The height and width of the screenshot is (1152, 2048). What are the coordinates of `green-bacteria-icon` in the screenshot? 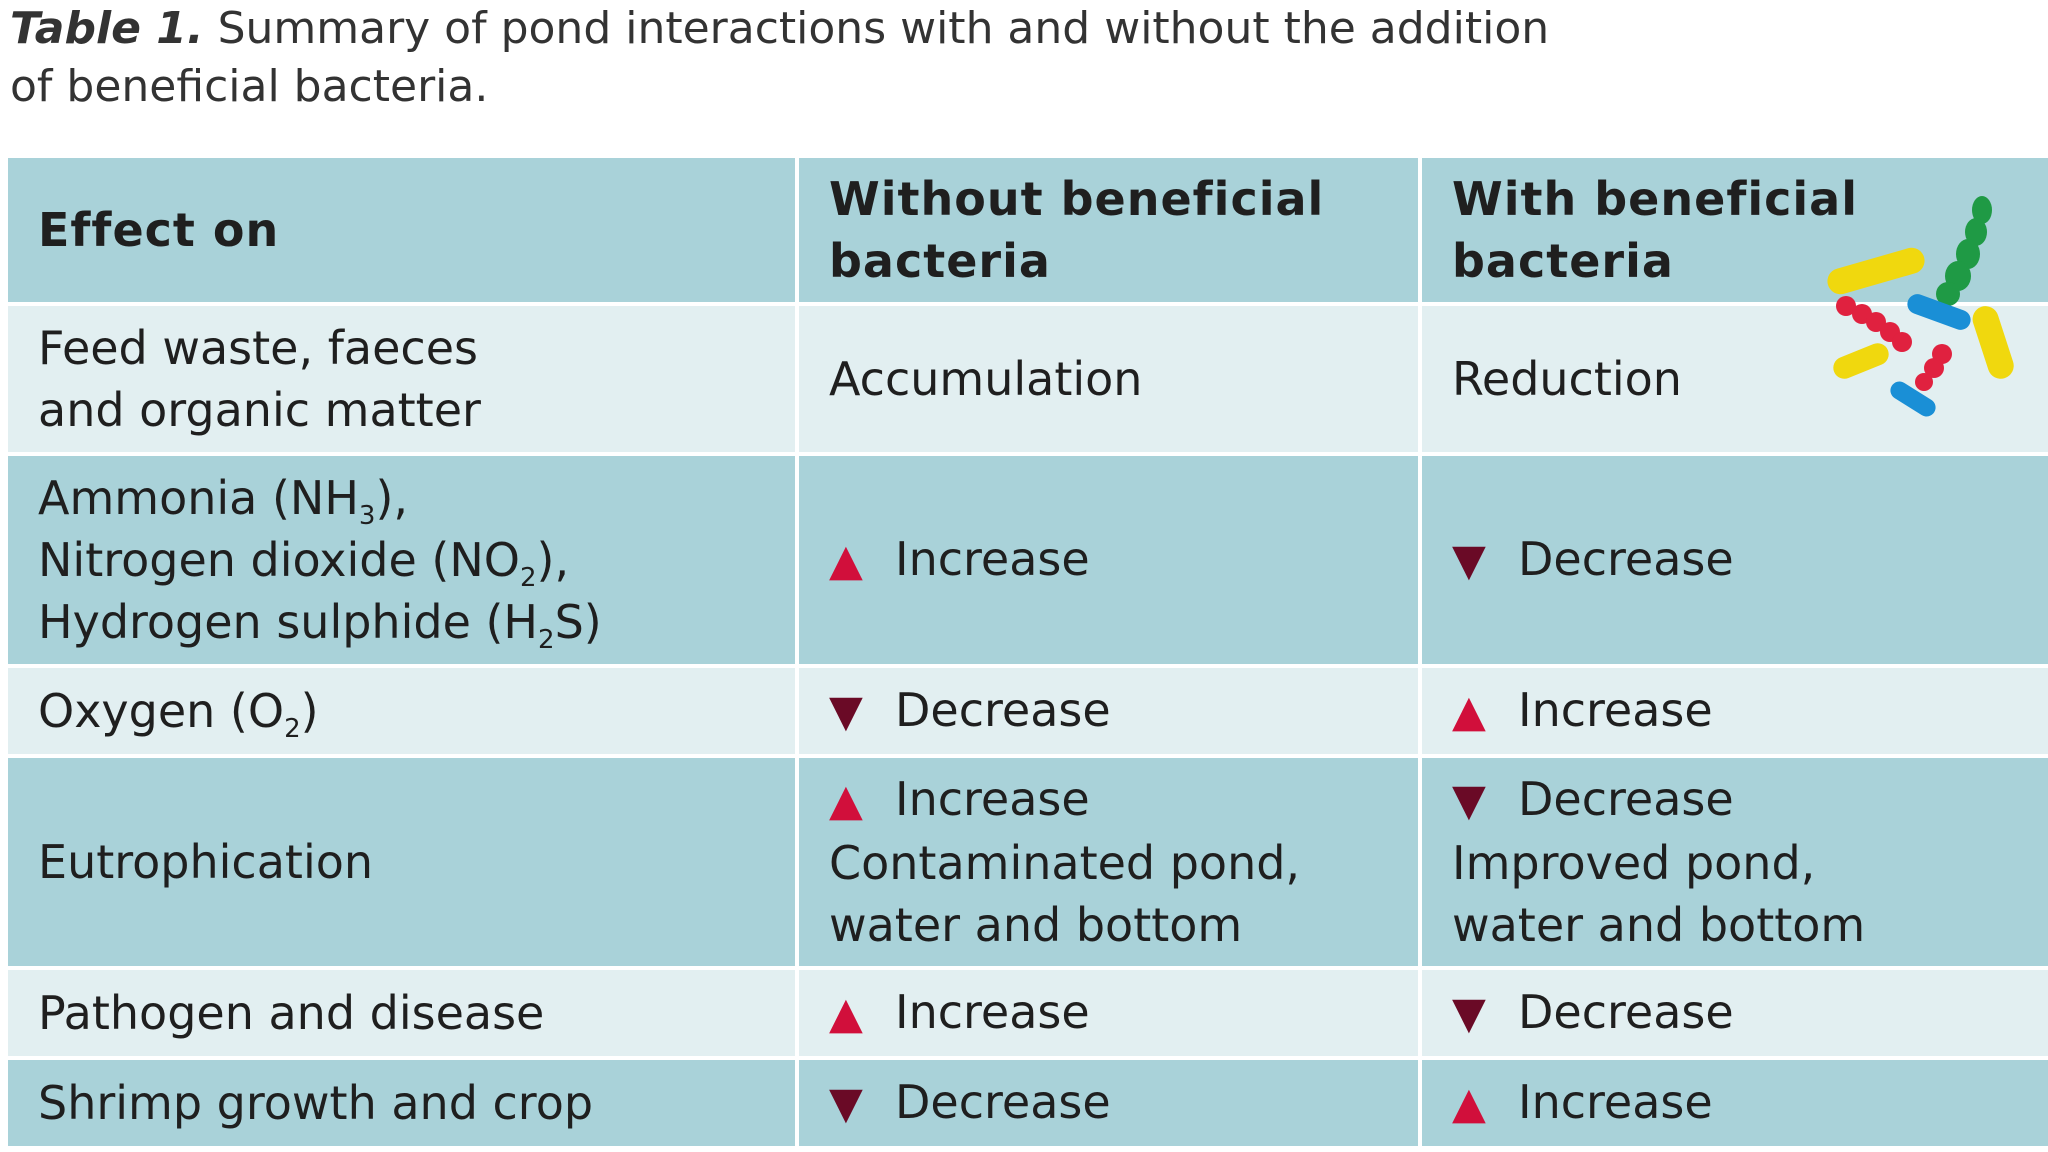 It's located at (1964, 251).